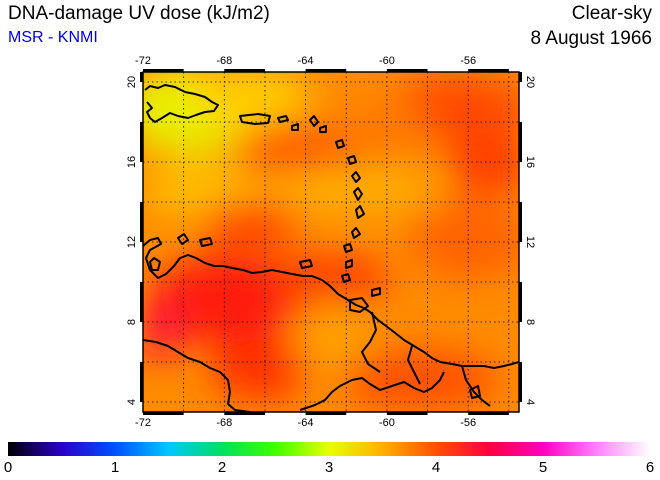 This screenshot has height=480, width=660. I want to click on lesser-antilles-north, so click(337, 177).